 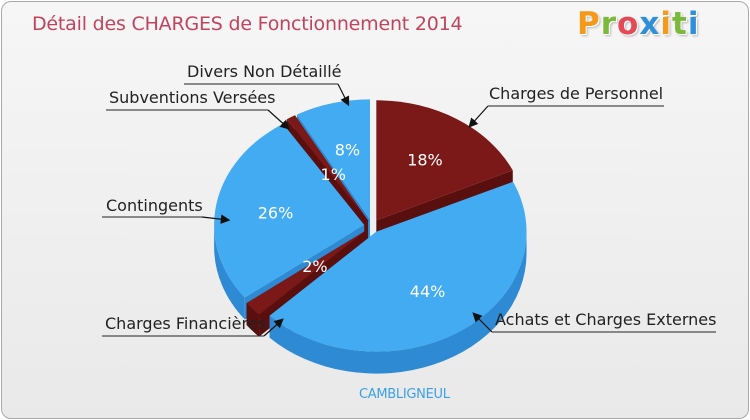 What do you see at coordinates (576, 93) in the screenshot?
I see `slice-label-charges-de-personnel: Charges de Personnel` at bounding box center [576, 93].